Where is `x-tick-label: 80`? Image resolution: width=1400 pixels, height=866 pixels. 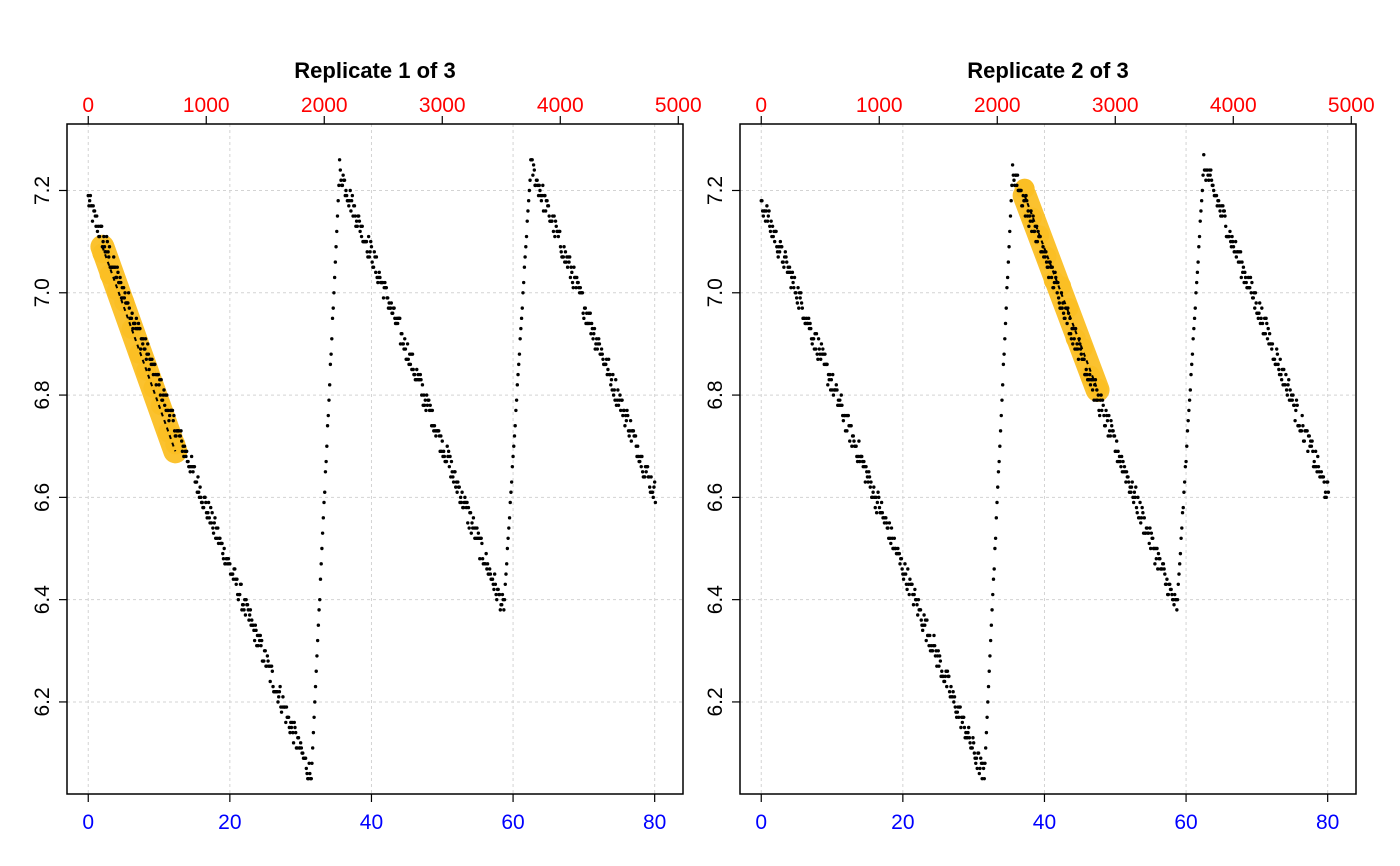
x-tick-label: 80 is located at coordinates (1327, 822).